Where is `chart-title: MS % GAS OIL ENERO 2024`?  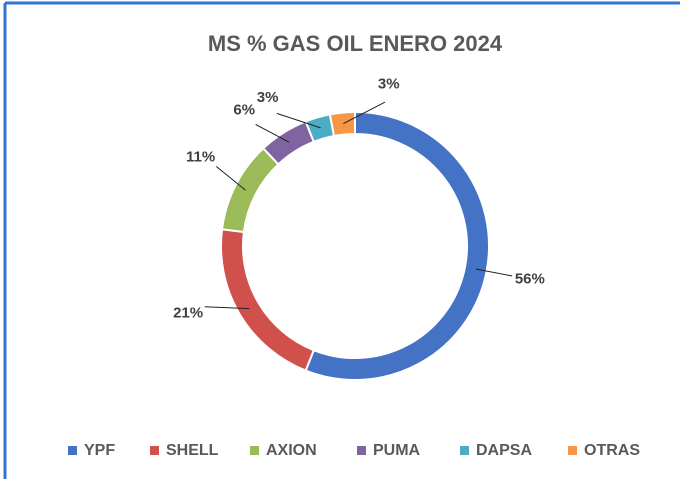
chart-title: MS % GAS OIL ENERO 2024 is located at coordinates (355, 43).